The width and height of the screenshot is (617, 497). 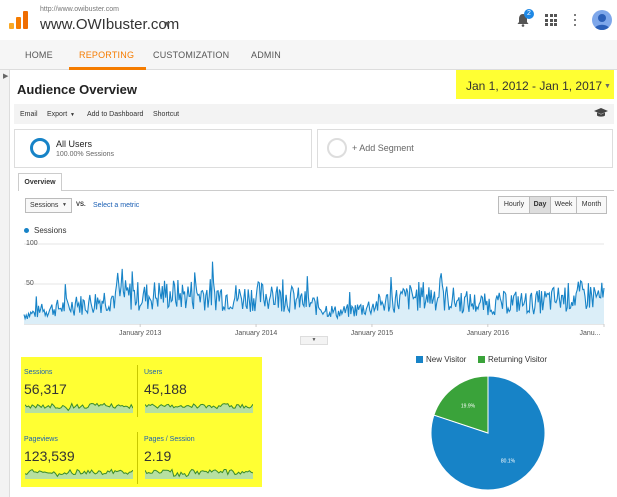 What do you see at coordinates (266, 55) in the screenshot?
I see `tab-admin: ADMIN` at bounding box center [266, 55].